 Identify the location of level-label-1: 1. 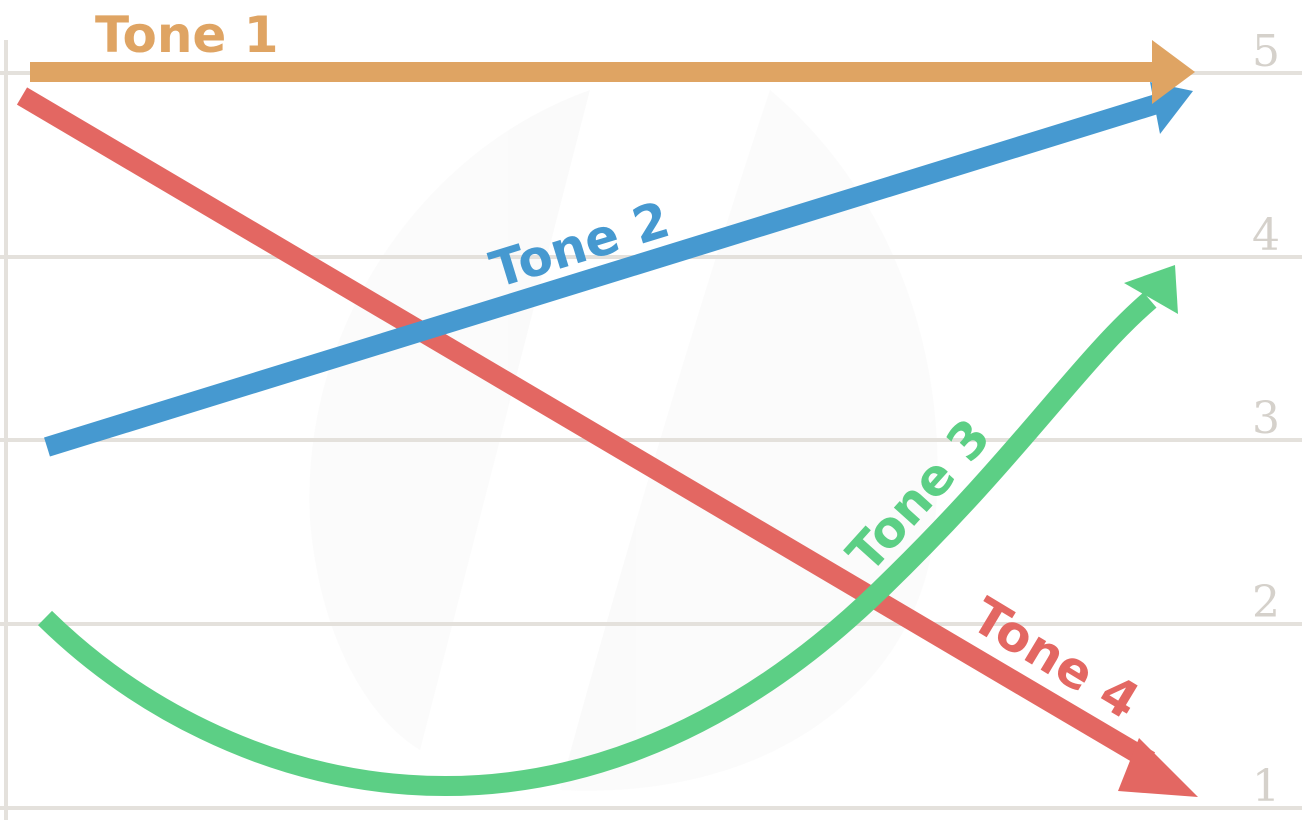
(1266, 786).